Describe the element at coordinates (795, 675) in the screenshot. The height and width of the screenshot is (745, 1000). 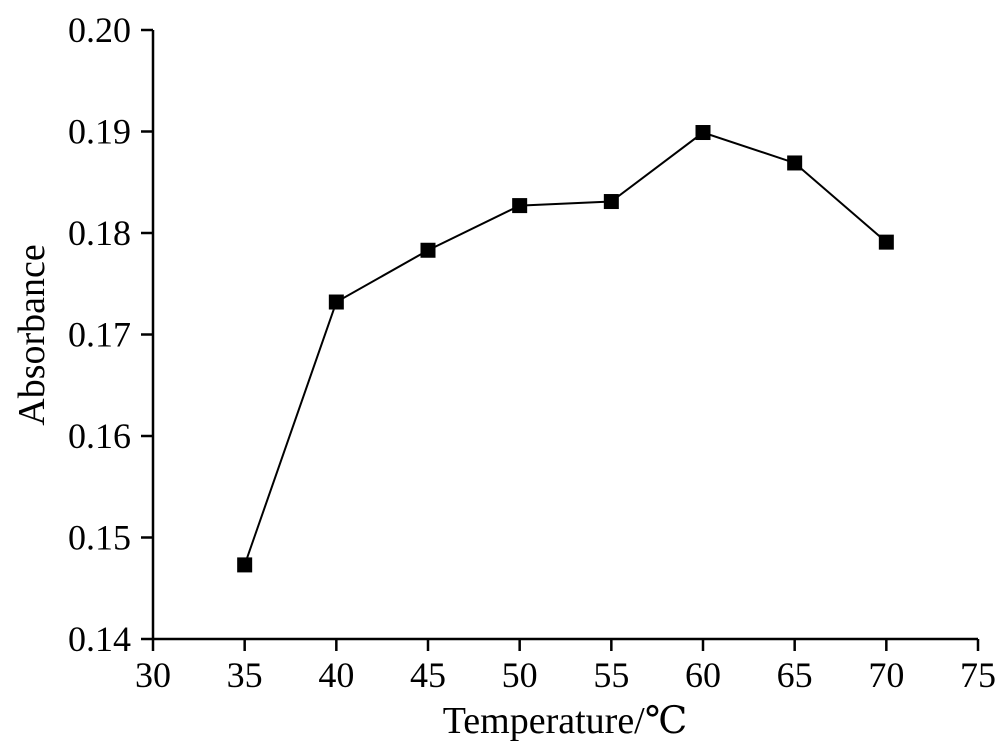
I see `x-tick-label: 65` at that location.